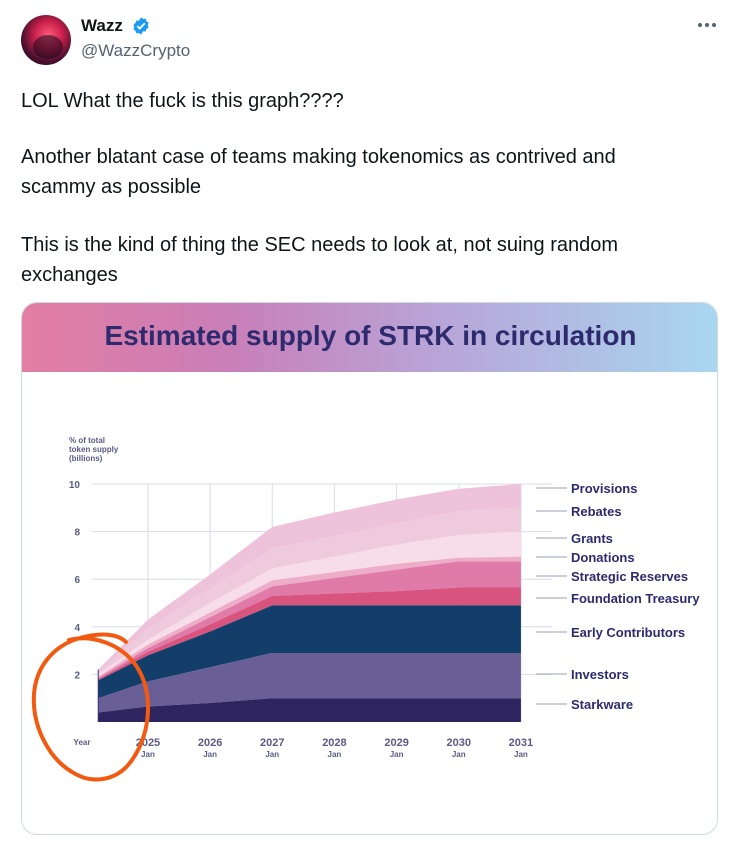 The height and width of the screenshot is (850, 735). Describe the element at coordinates (77, 580) in the screenshot. I see `y-tick-label: 6` at that location.